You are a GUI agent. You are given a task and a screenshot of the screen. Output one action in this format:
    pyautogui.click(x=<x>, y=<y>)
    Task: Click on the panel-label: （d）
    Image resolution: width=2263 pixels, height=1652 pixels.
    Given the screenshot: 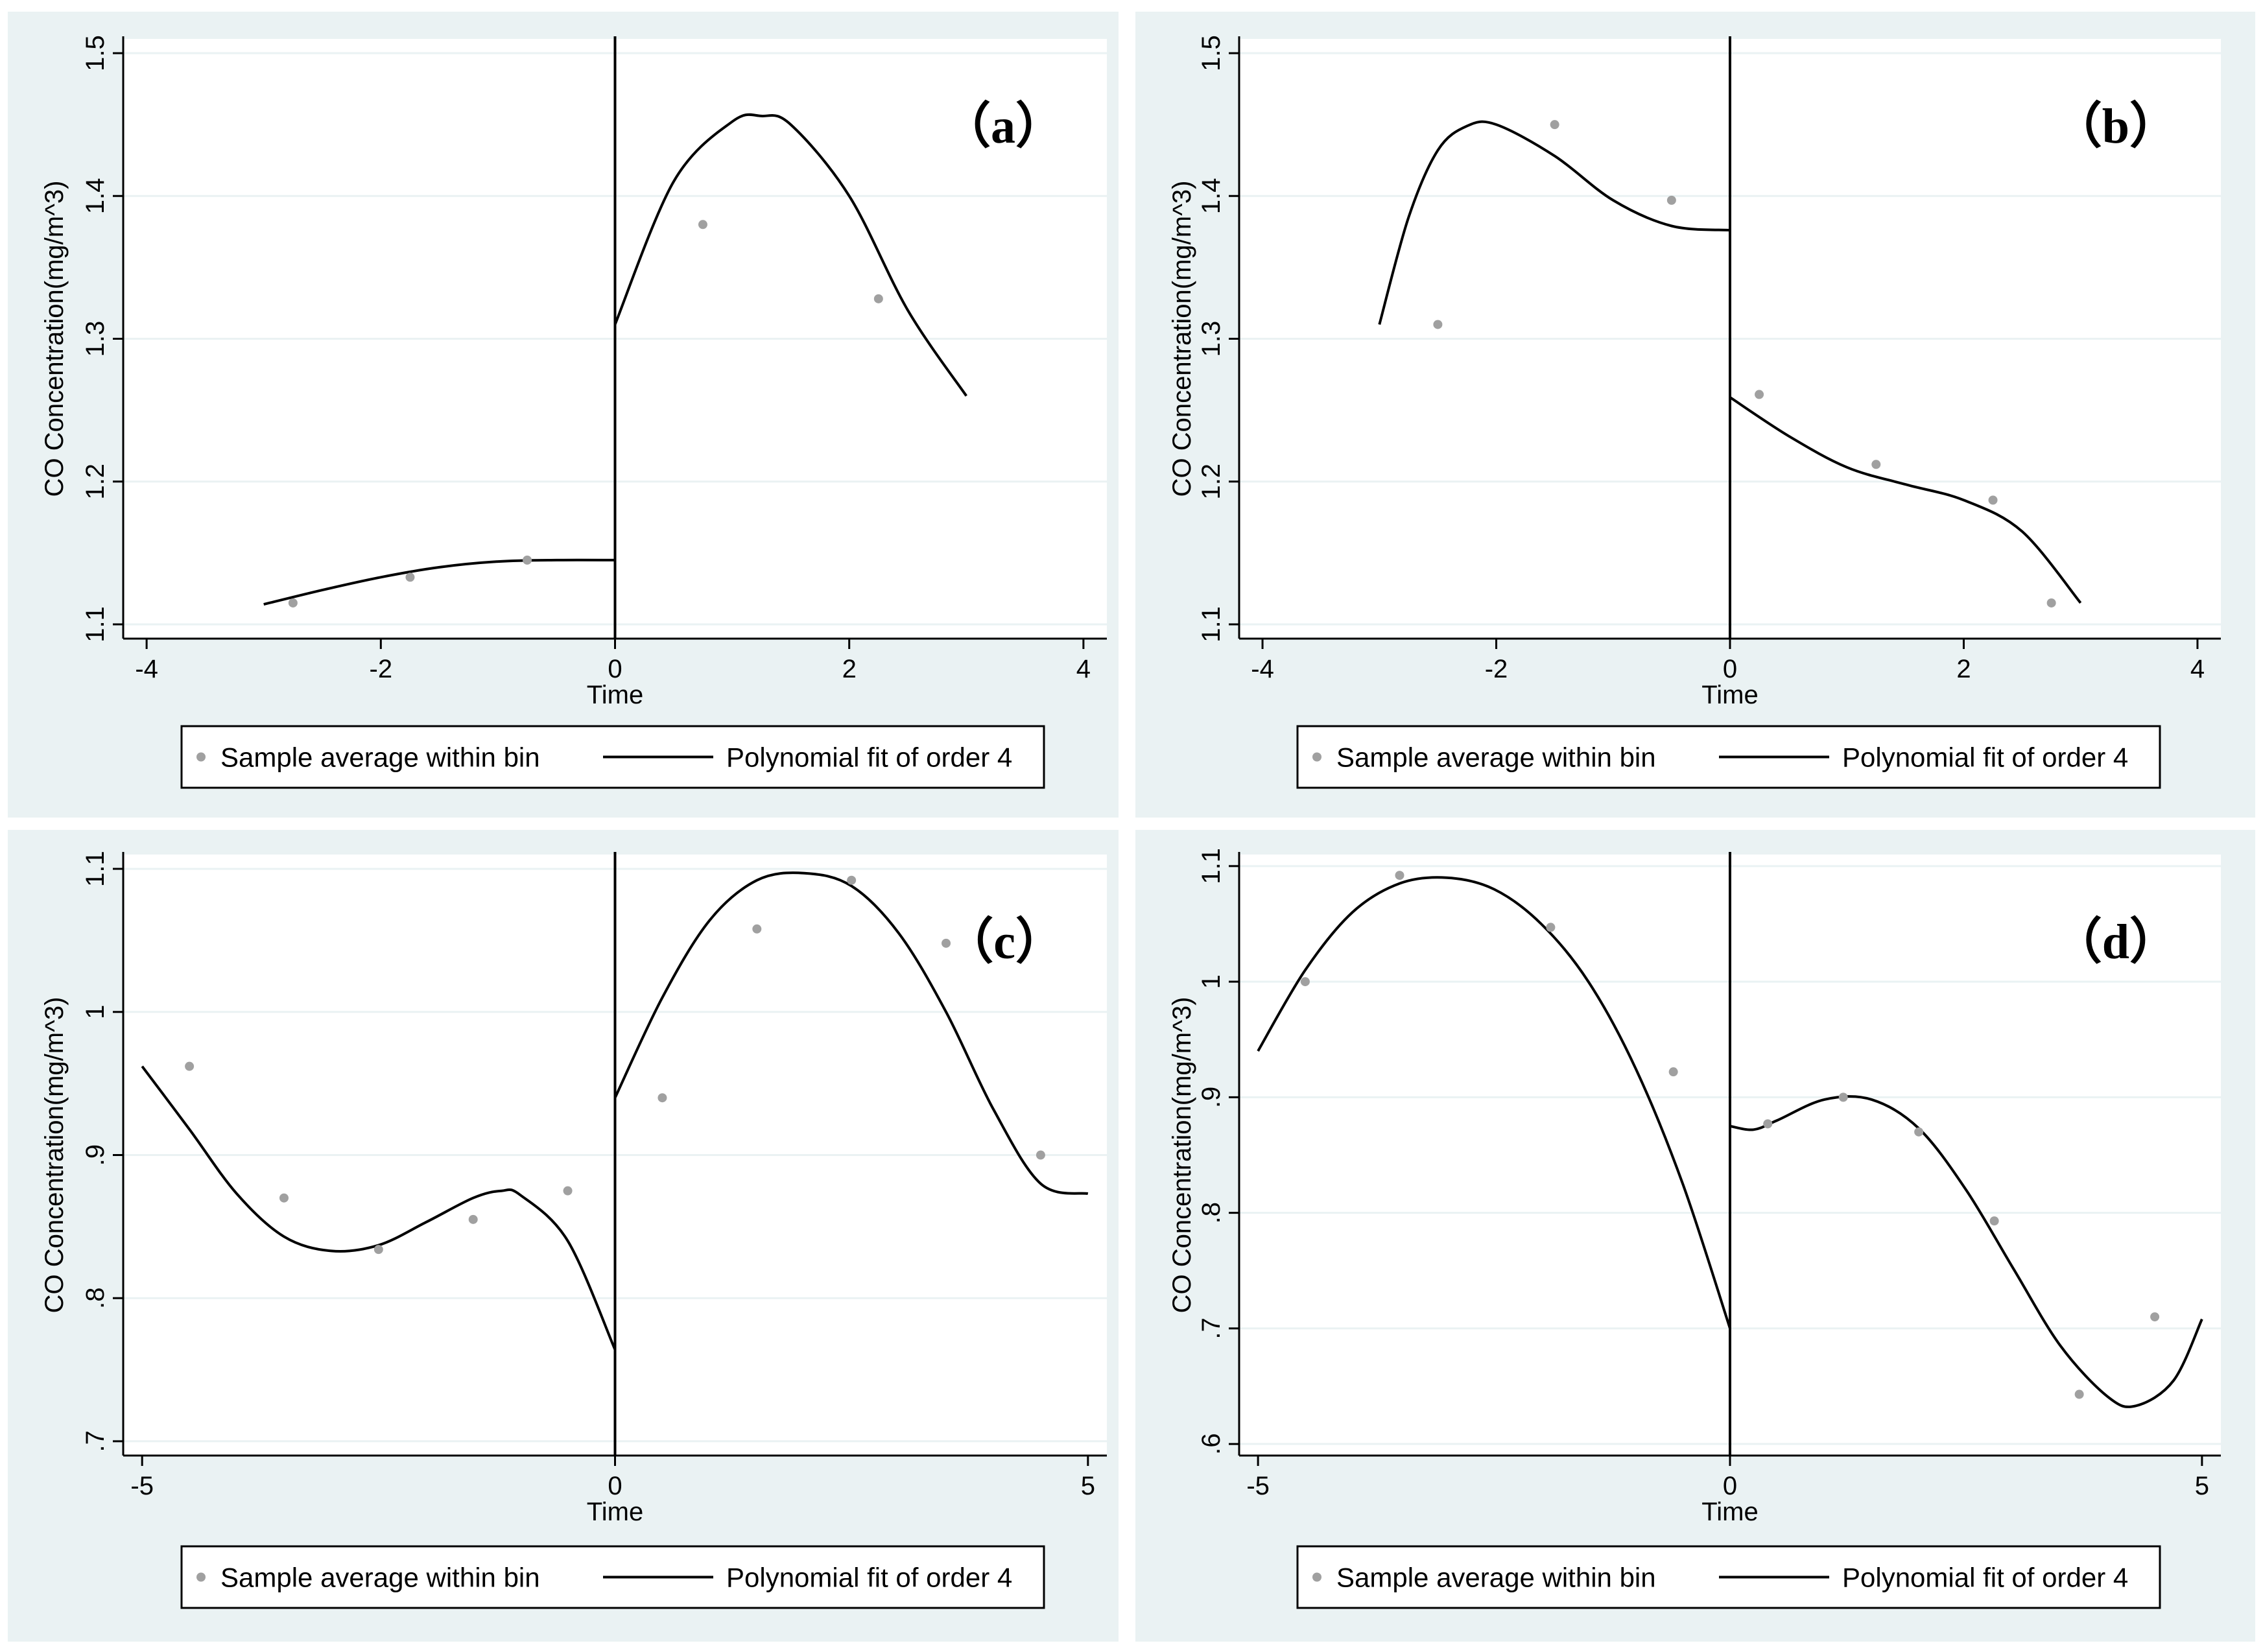 What is the action you would take?
    pyautogui.click(x=2116, y=942)
    